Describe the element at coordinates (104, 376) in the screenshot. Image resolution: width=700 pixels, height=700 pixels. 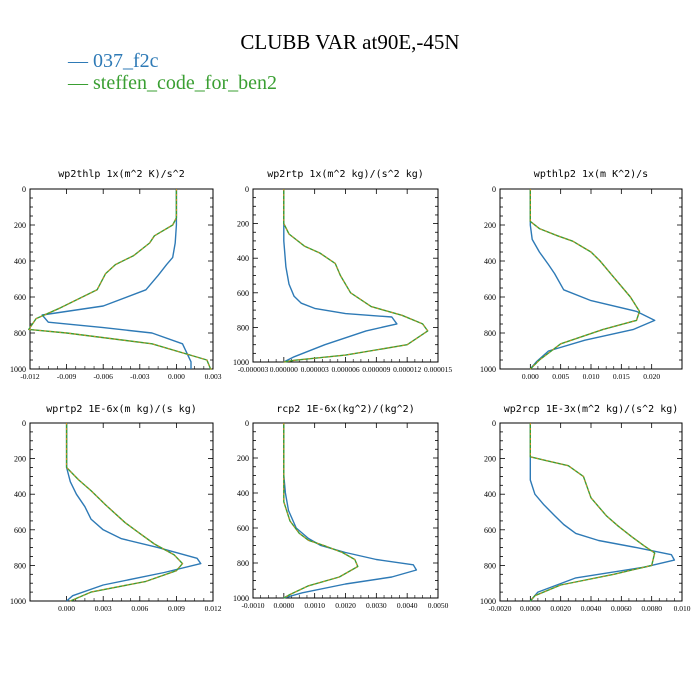
I see `x-tick-label: -0.006` at that location.